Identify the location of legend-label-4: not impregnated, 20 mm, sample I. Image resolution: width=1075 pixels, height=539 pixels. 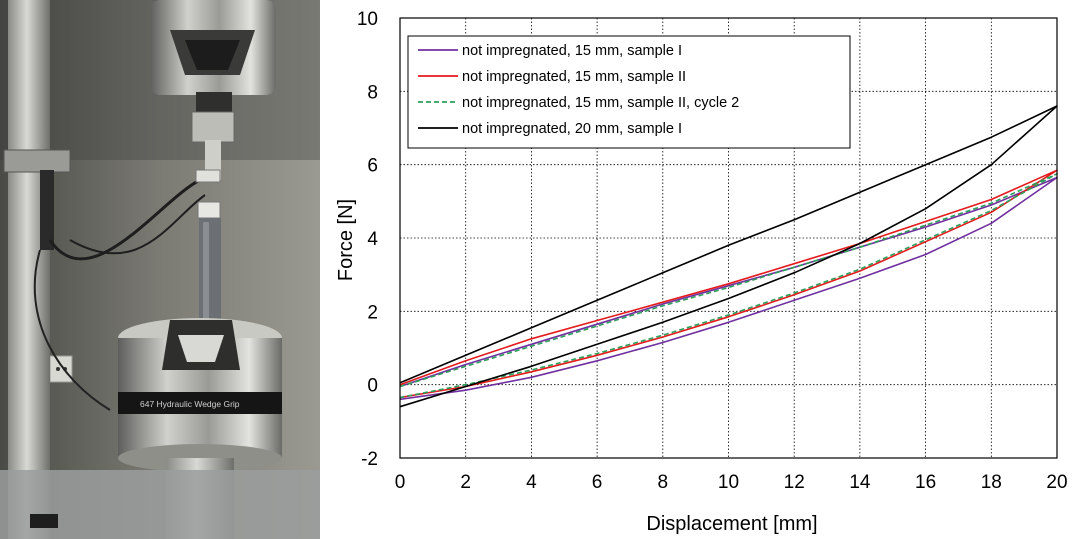
(572, 129).